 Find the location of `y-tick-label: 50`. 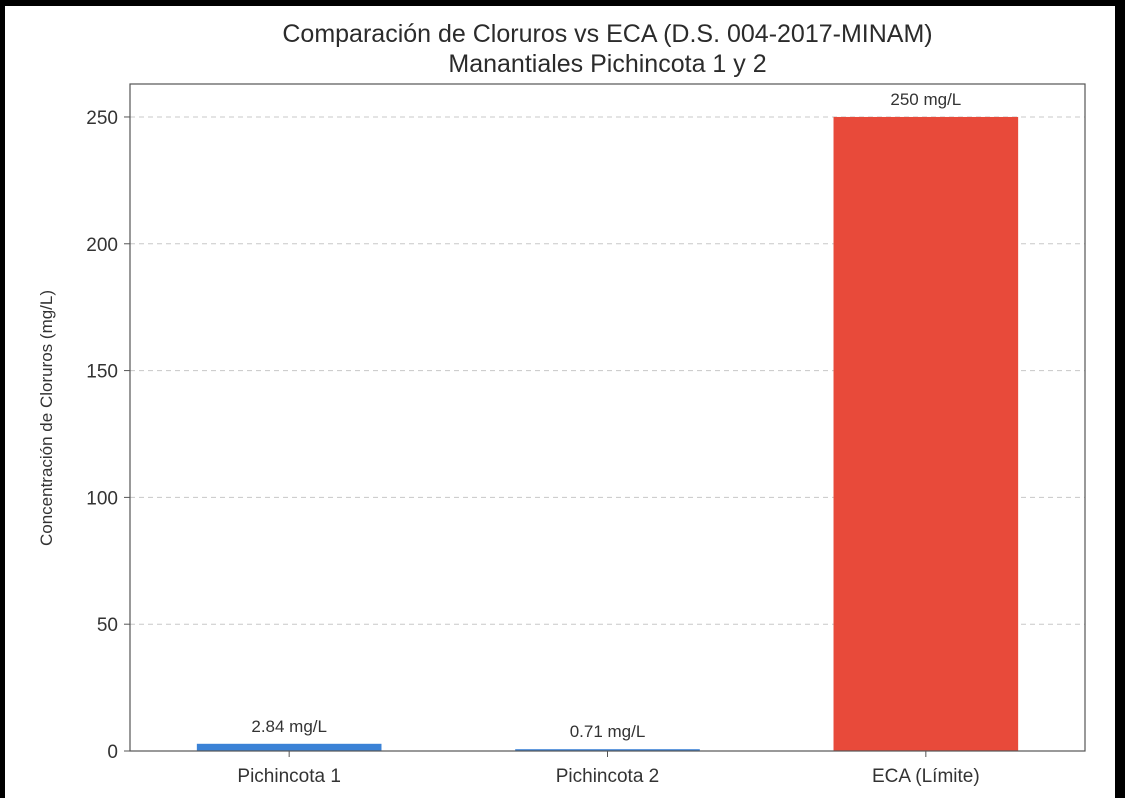

y-tick-label: 50 is located at coordinates (107, 625).